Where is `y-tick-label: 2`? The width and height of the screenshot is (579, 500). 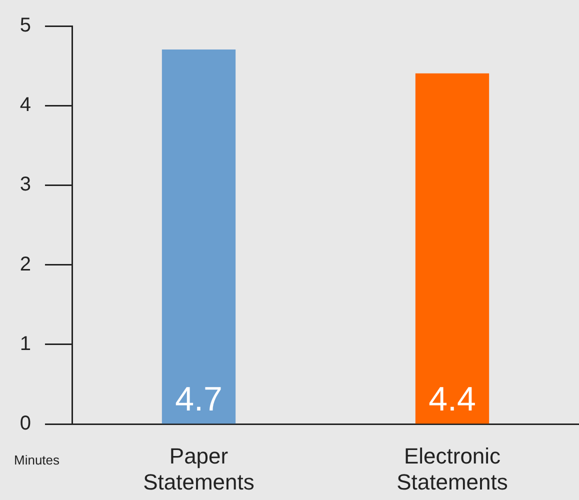 y-tick-label: 2 is located at coordinates (25, 264).